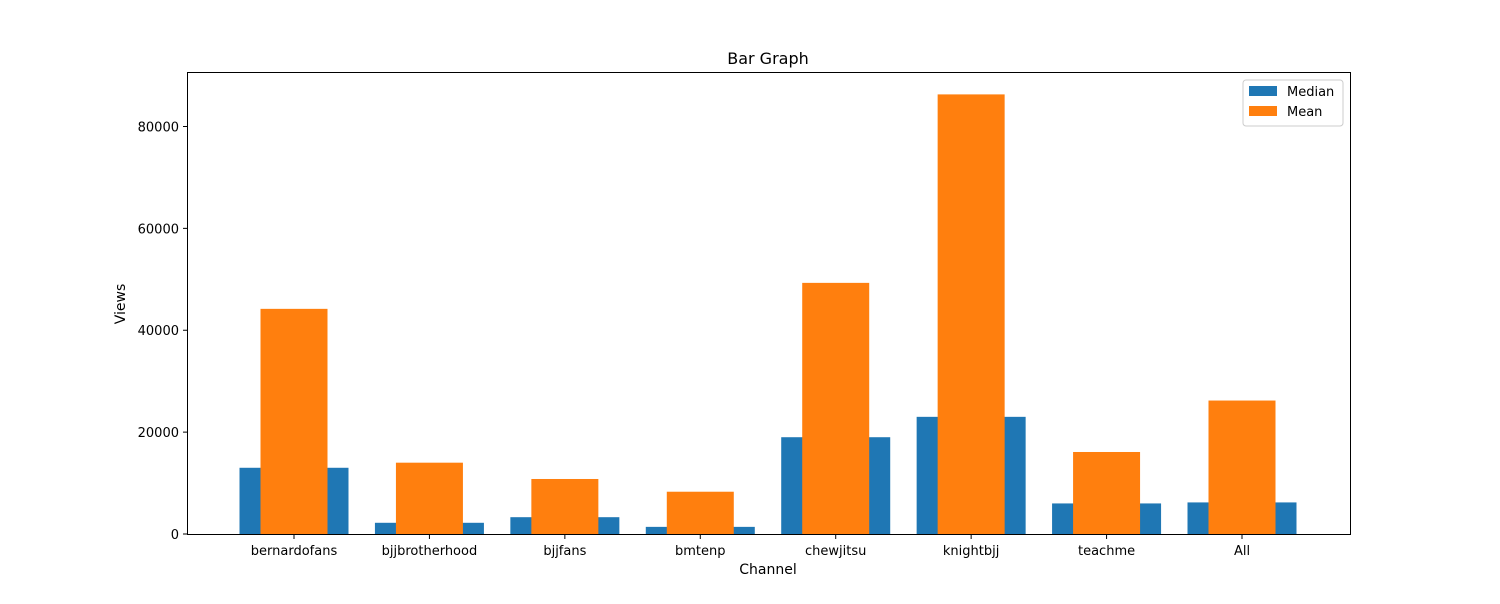 The height and width of the screenshot is (604, 1500). I want to click on bar-mean-bernardofans, so click(294, 421).